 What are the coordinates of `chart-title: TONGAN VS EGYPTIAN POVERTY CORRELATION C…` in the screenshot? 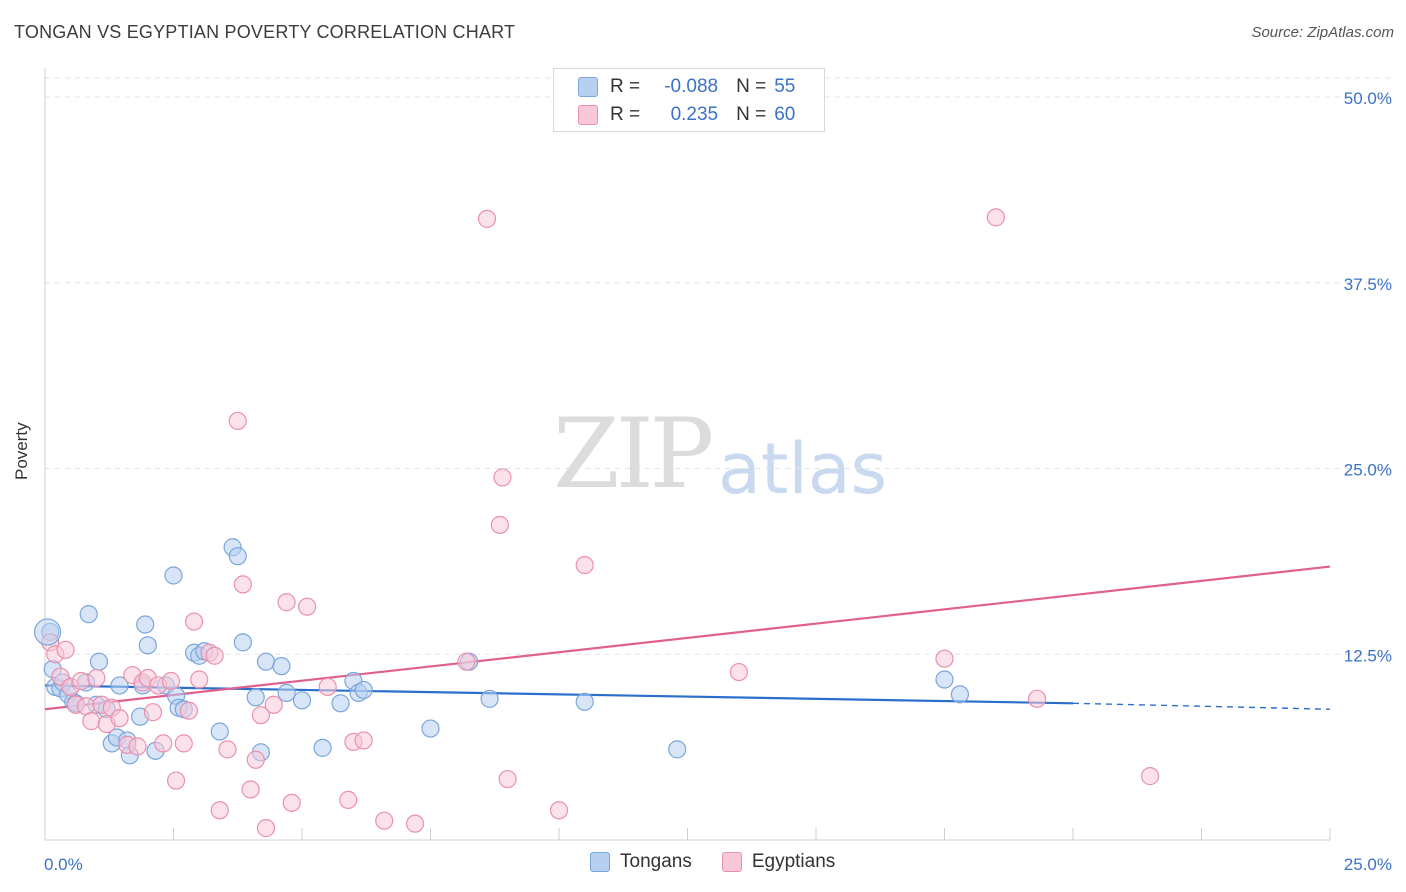 It's located at (265, 32).